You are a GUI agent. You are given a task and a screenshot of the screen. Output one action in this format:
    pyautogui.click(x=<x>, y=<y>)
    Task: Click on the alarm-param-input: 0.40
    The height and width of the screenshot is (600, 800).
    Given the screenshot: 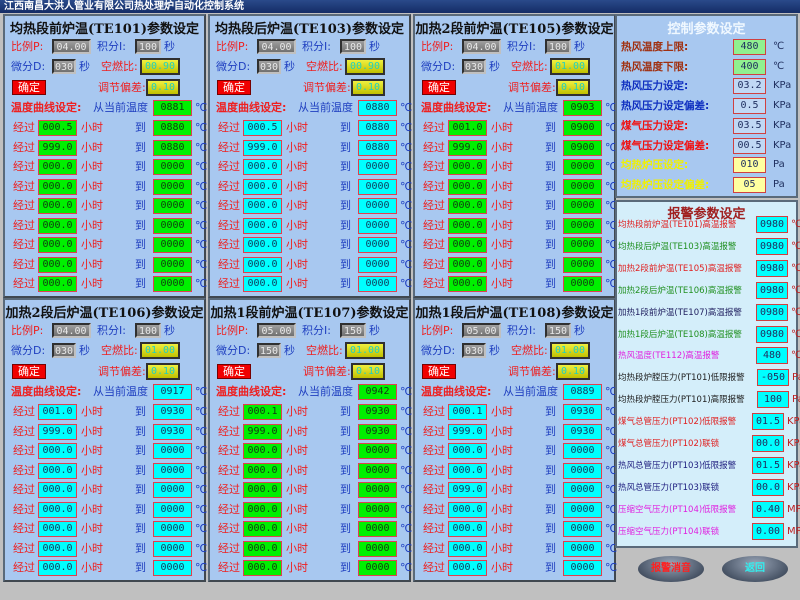 What is the action you would take?
    pyautogui.click(x=768, y=509)
    